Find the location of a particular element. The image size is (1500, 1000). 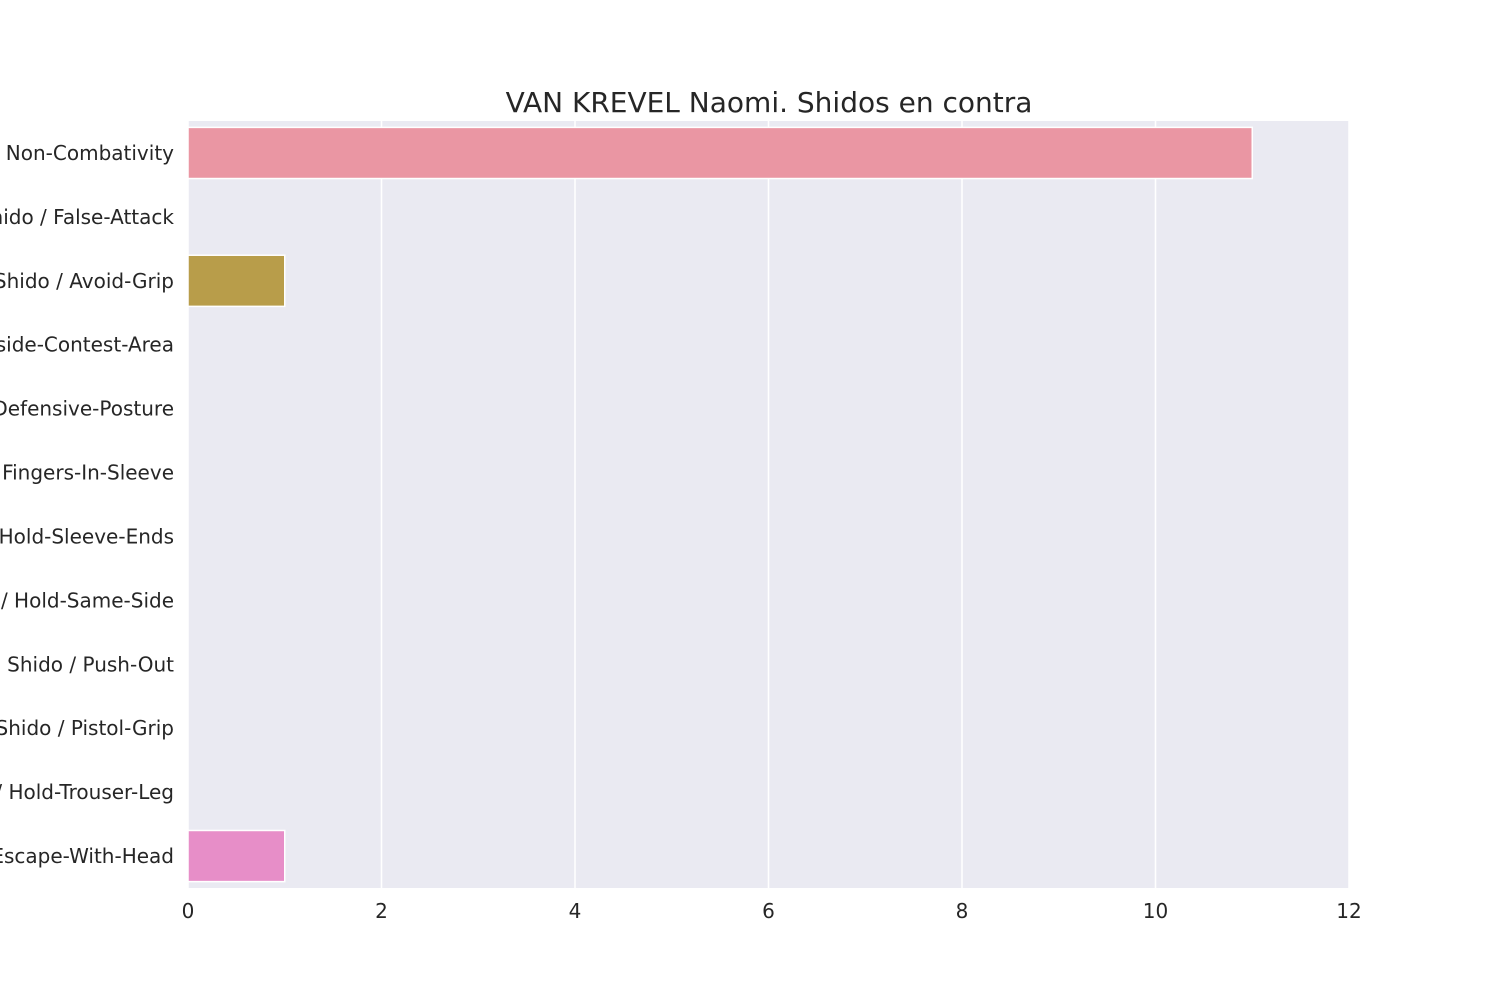

y-tick-label: Shido / Fingers-In-Sleeve is located at coordinates (87, 473).